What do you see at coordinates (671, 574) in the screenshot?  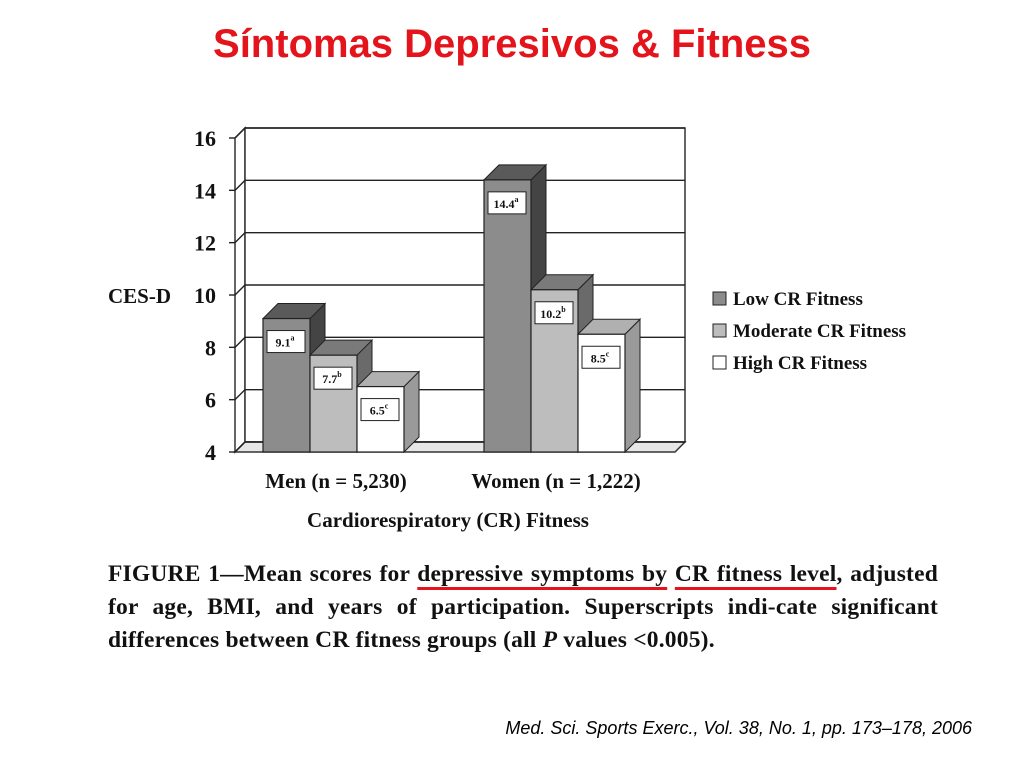 I see `caption-space` at bounding box center [671, 574].